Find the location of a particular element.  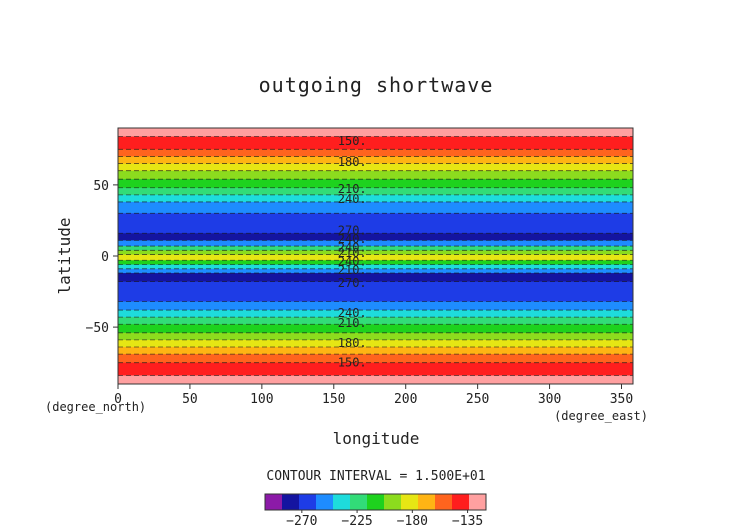

x-tick-label: 200 is located at coordinates (405, 399).